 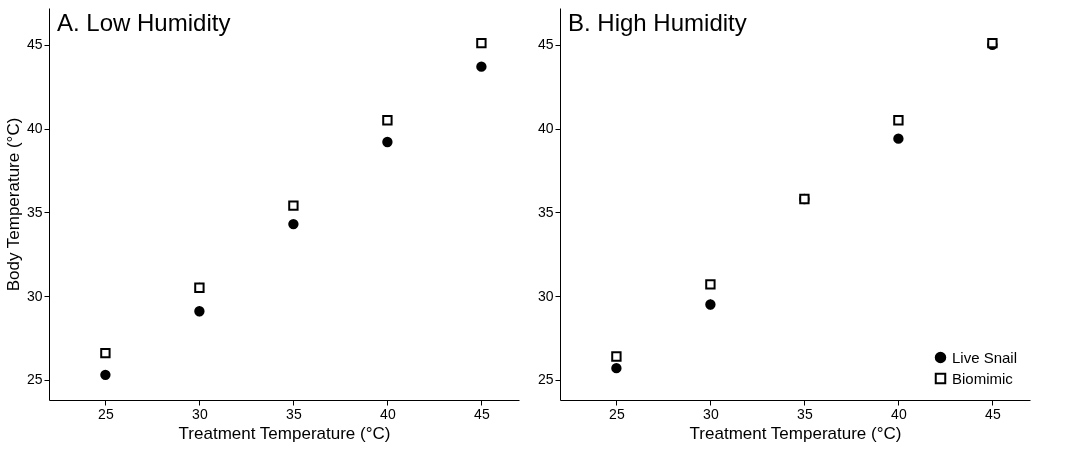 I want to click on y-axis-title: Body Temperature (°C), so click(x=13, y=204).